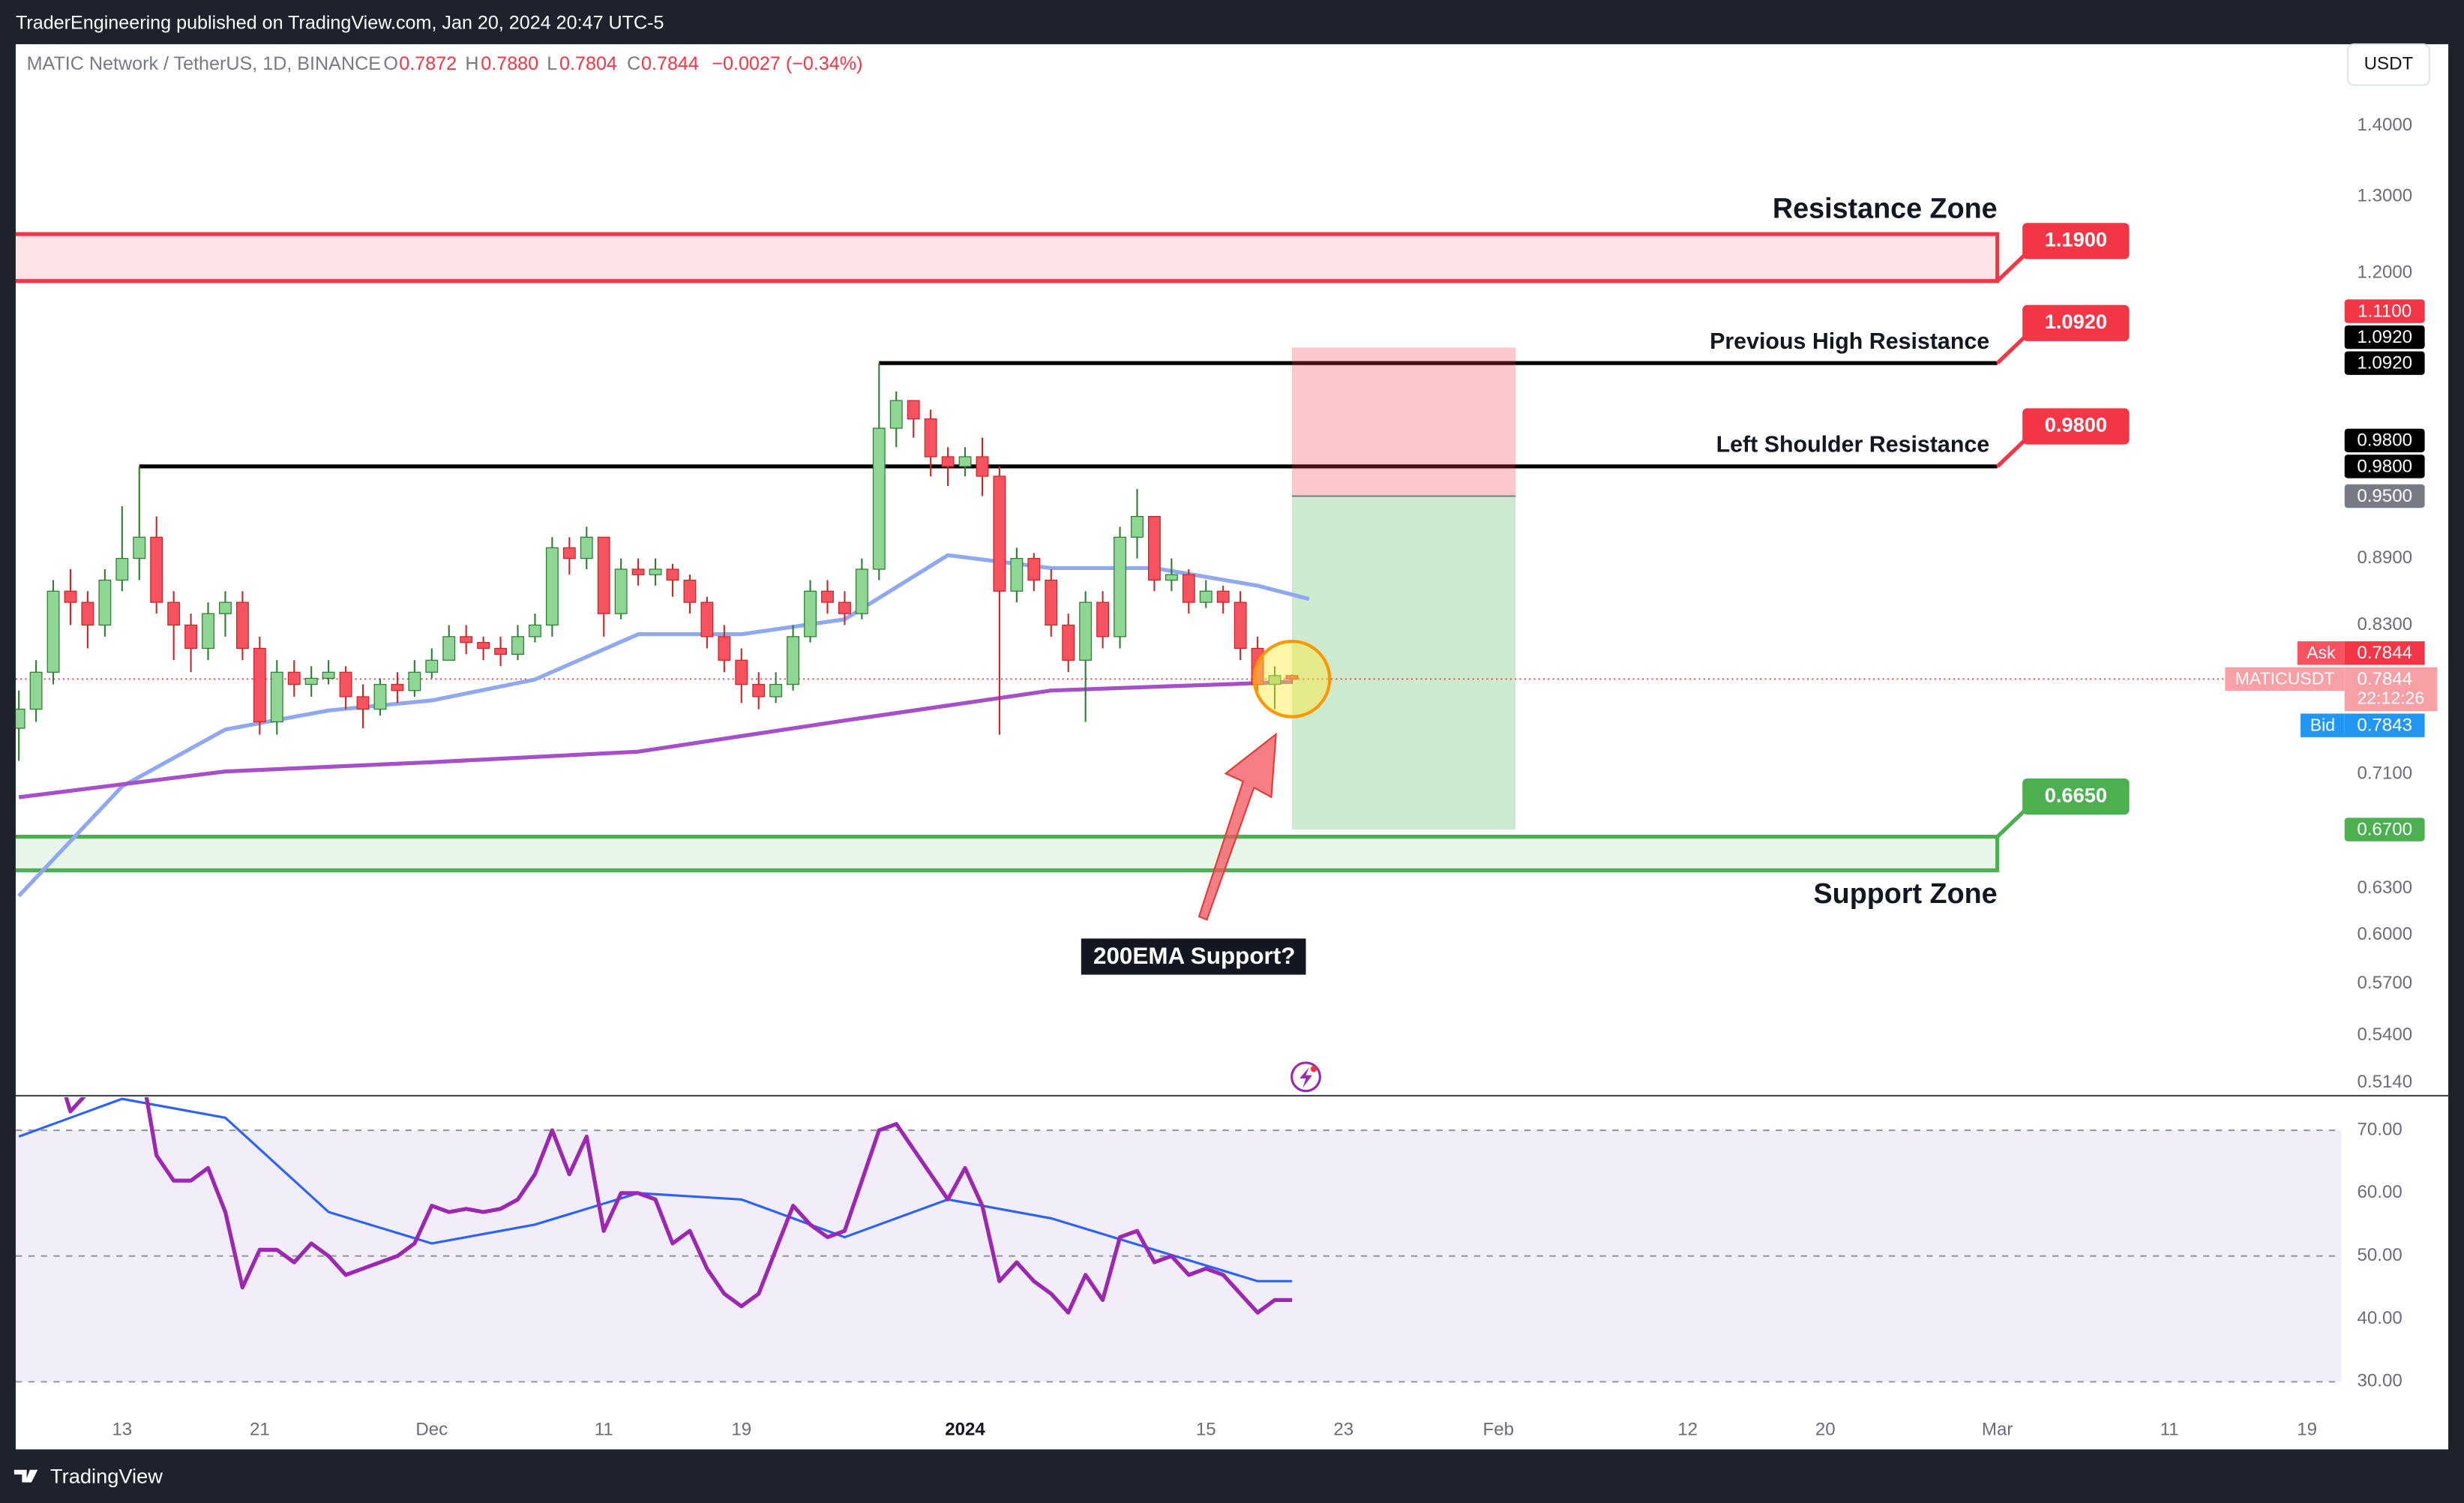  I want to click on x-tick-label: Mar, so click(1997, 1430).